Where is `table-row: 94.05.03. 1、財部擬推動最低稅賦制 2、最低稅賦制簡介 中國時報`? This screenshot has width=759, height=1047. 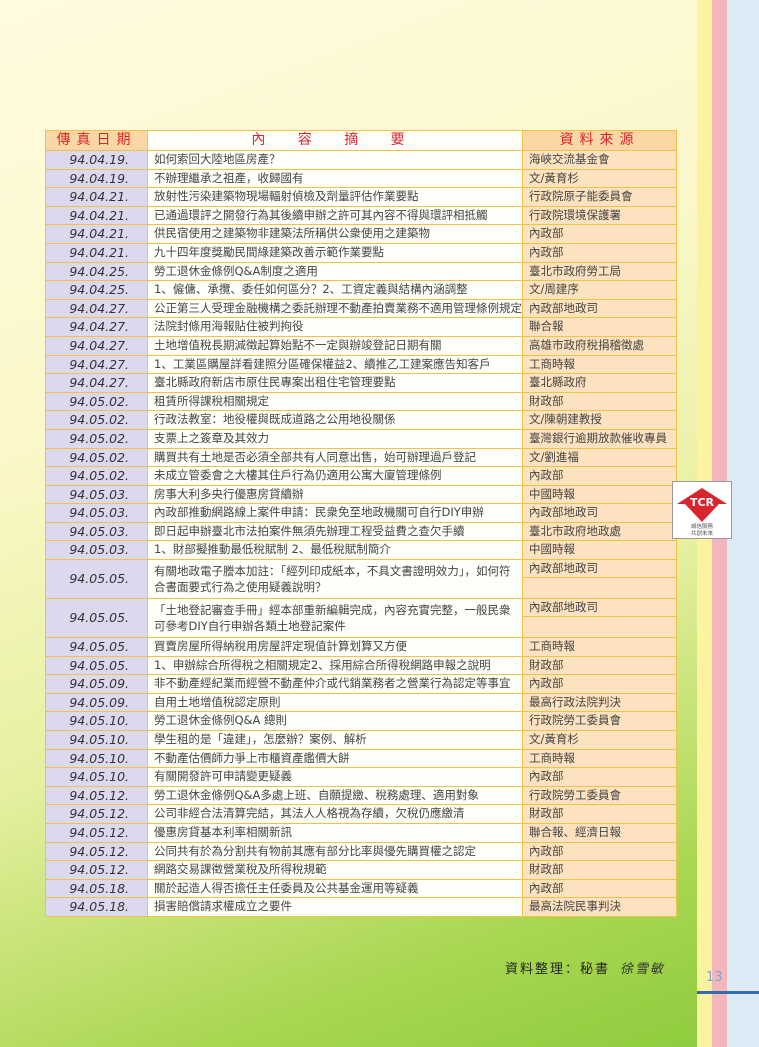 table-row: 94.05.03. 1、財部擬推動最低稅賦制 2、最低稅賦制簡介 中國時報 is located at coordinates (361, 550).